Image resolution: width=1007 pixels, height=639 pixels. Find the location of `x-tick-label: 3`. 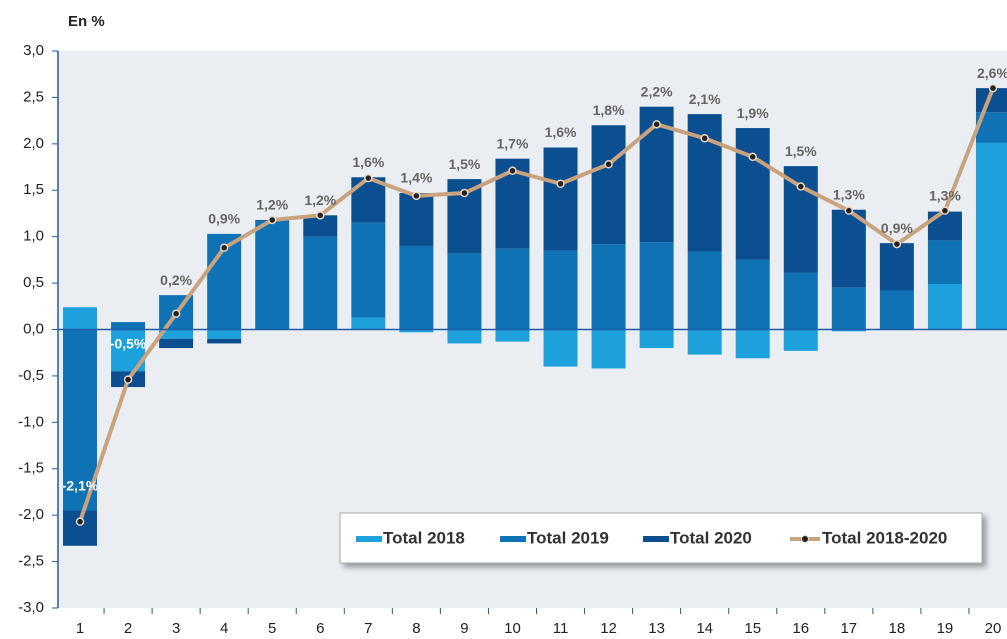

x-tick-label: 3 is located at coordinates (176, 628).